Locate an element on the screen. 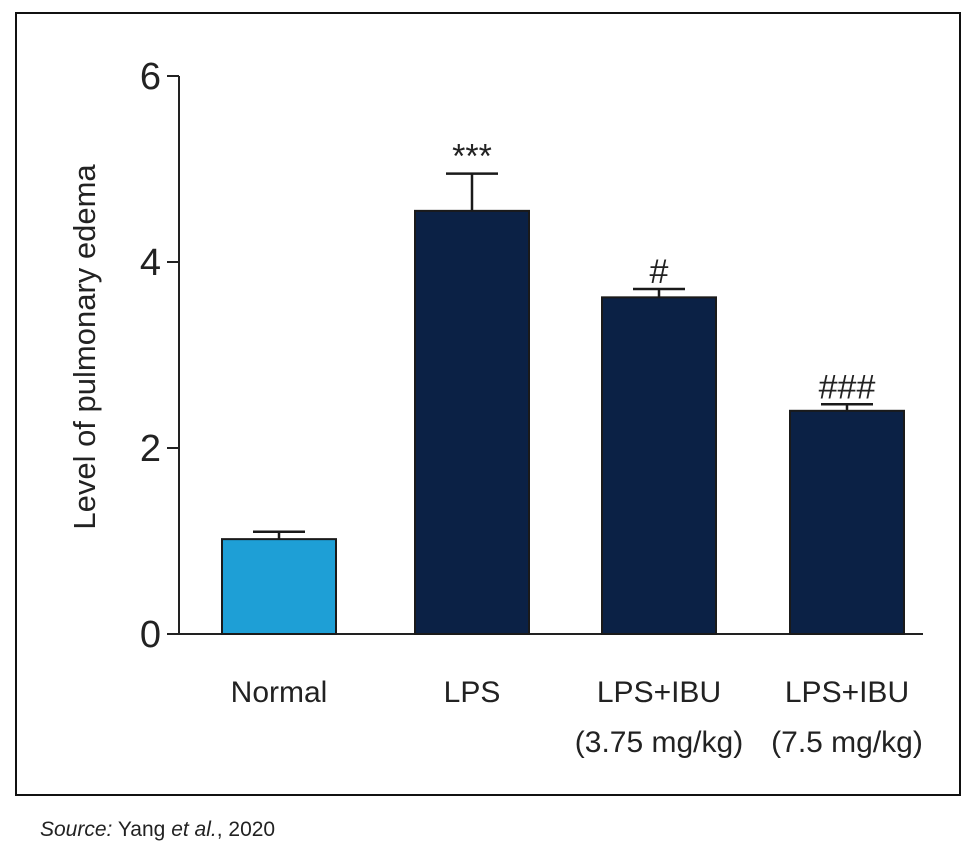  category-sublabel-3: (7.5 mg/kg) is located at coordinates (847, 742).